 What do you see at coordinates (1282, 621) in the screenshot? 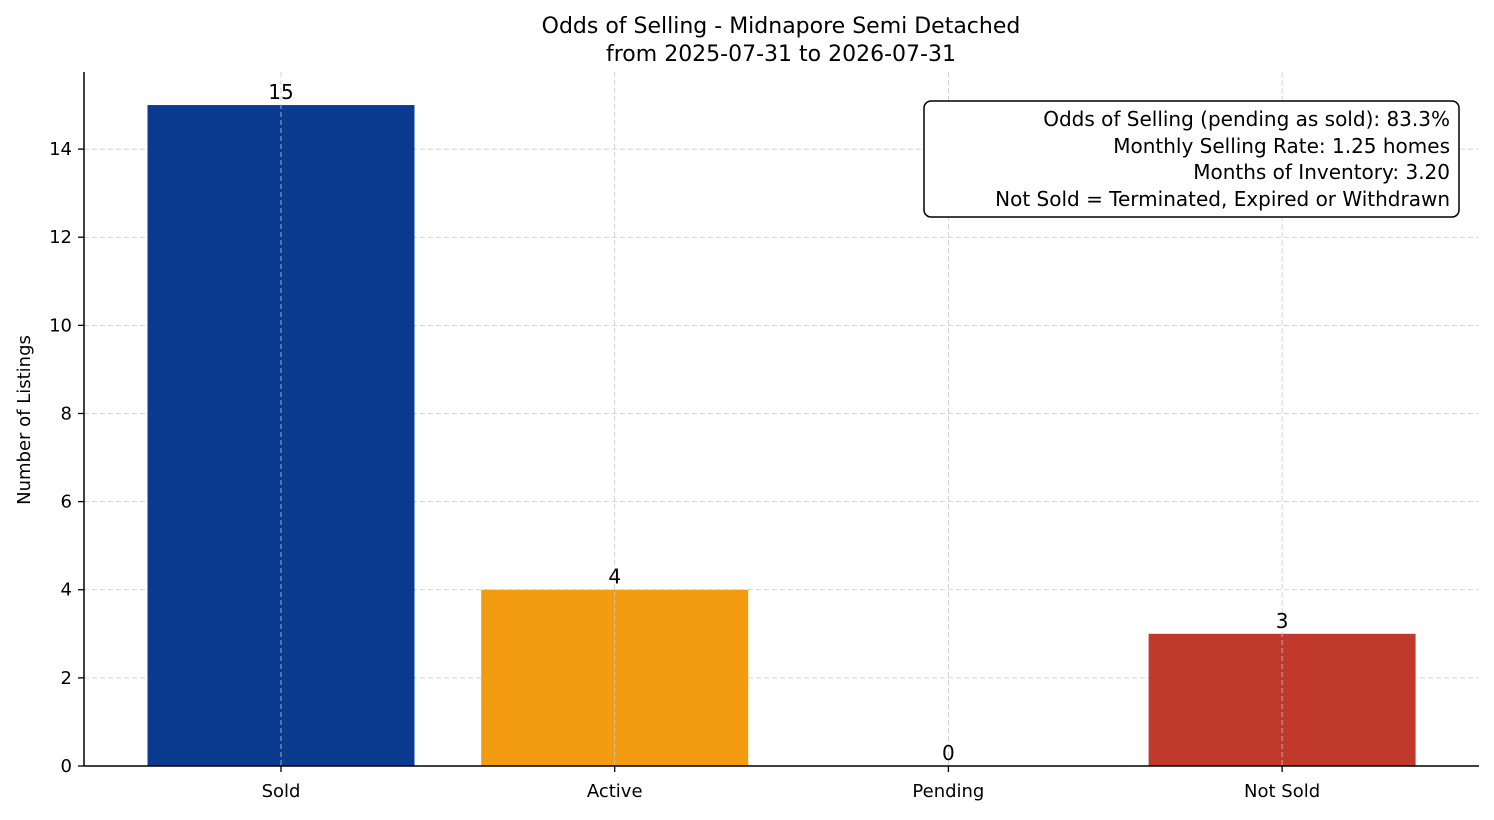
I see `data-label-not-sold: 3` at bounding box center [1282, 621].